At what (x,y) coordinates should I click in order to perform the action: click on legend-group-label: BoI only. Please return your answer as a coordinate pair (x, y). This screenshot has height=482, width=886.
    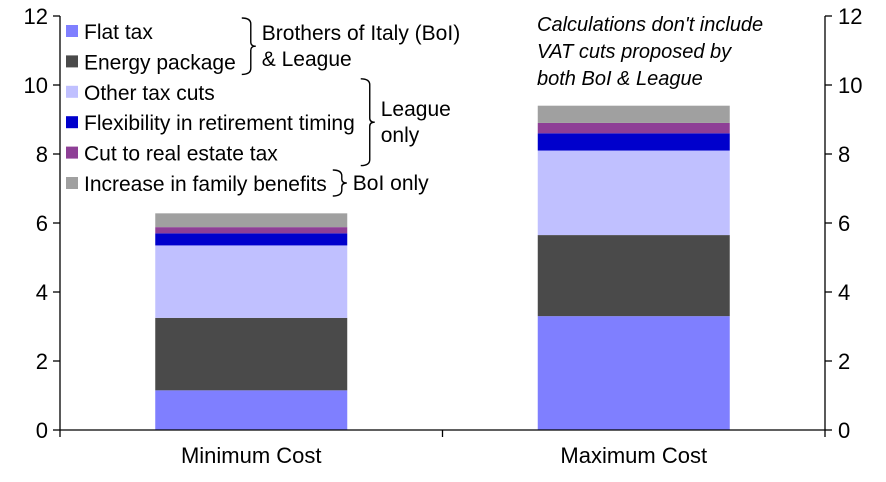
    Looking at the image, I should click on (391, 183).